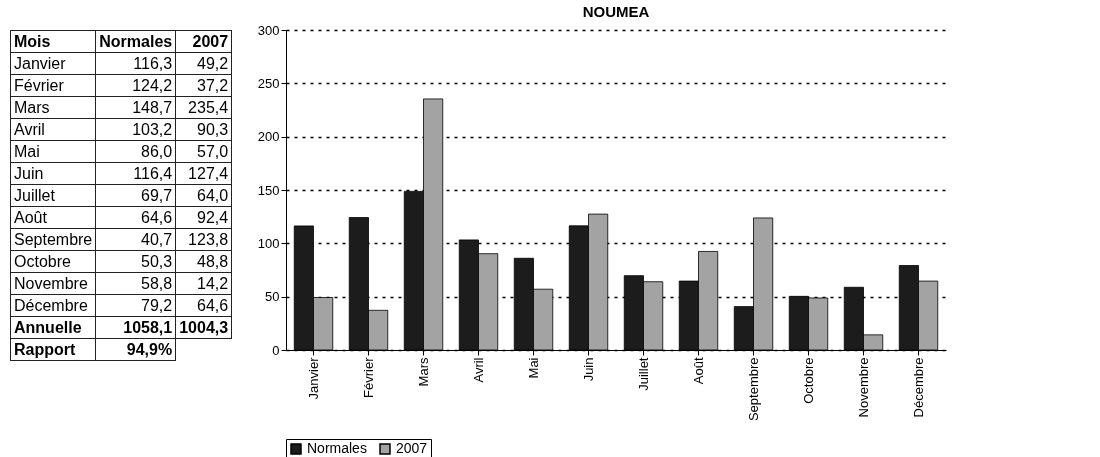 This screenshot has width=1100, height=457. Describe the element at coordinates (29, 129) in the screenshot. I see `category-label: Avril` at that location.